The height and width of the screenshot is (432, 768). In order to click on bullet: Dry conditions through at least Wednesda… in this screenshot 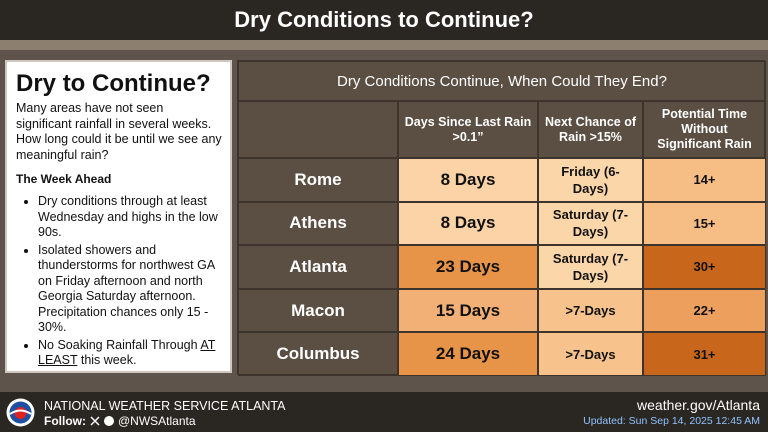, I will do `click(130, 217)`.